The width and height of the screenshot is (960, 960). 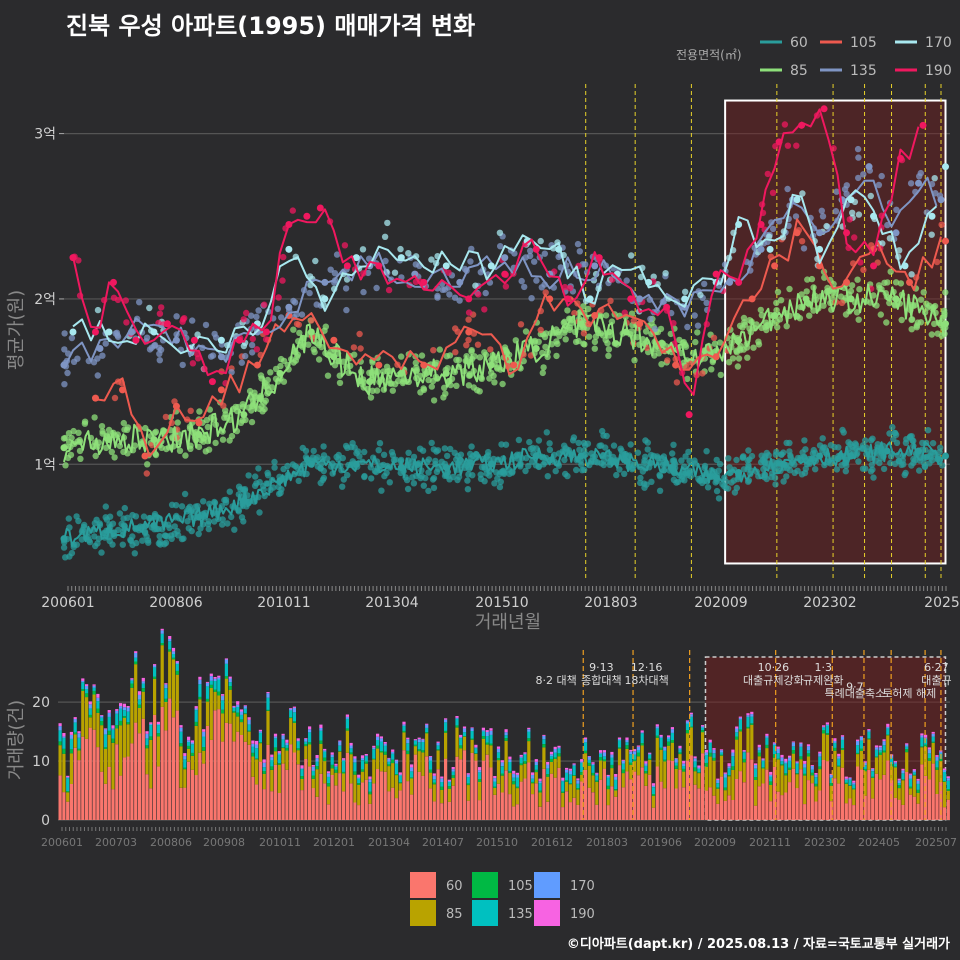 What do you see at coordinates (661, 842) in the screenshot?
I see `volume-x-tick-label: 201906` at bounding box center [661, 842].